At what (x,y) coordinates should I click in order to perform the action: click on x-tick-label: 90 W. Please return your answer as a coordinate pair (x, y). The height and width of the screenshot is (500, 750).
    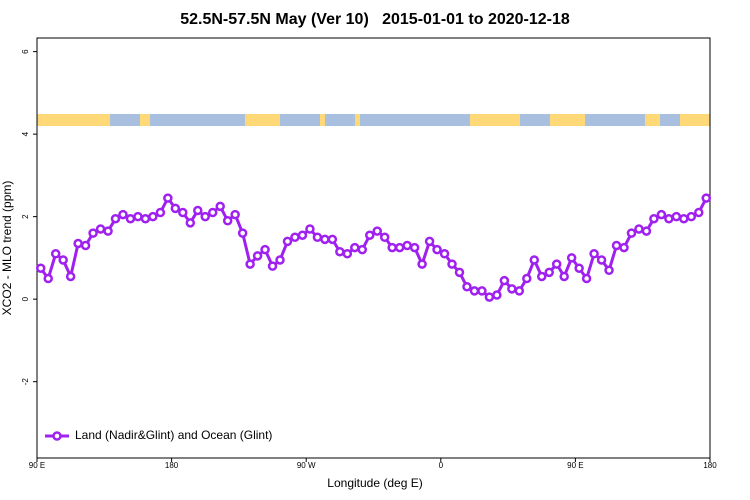
    Looking at the image, I should click on (306, 465).